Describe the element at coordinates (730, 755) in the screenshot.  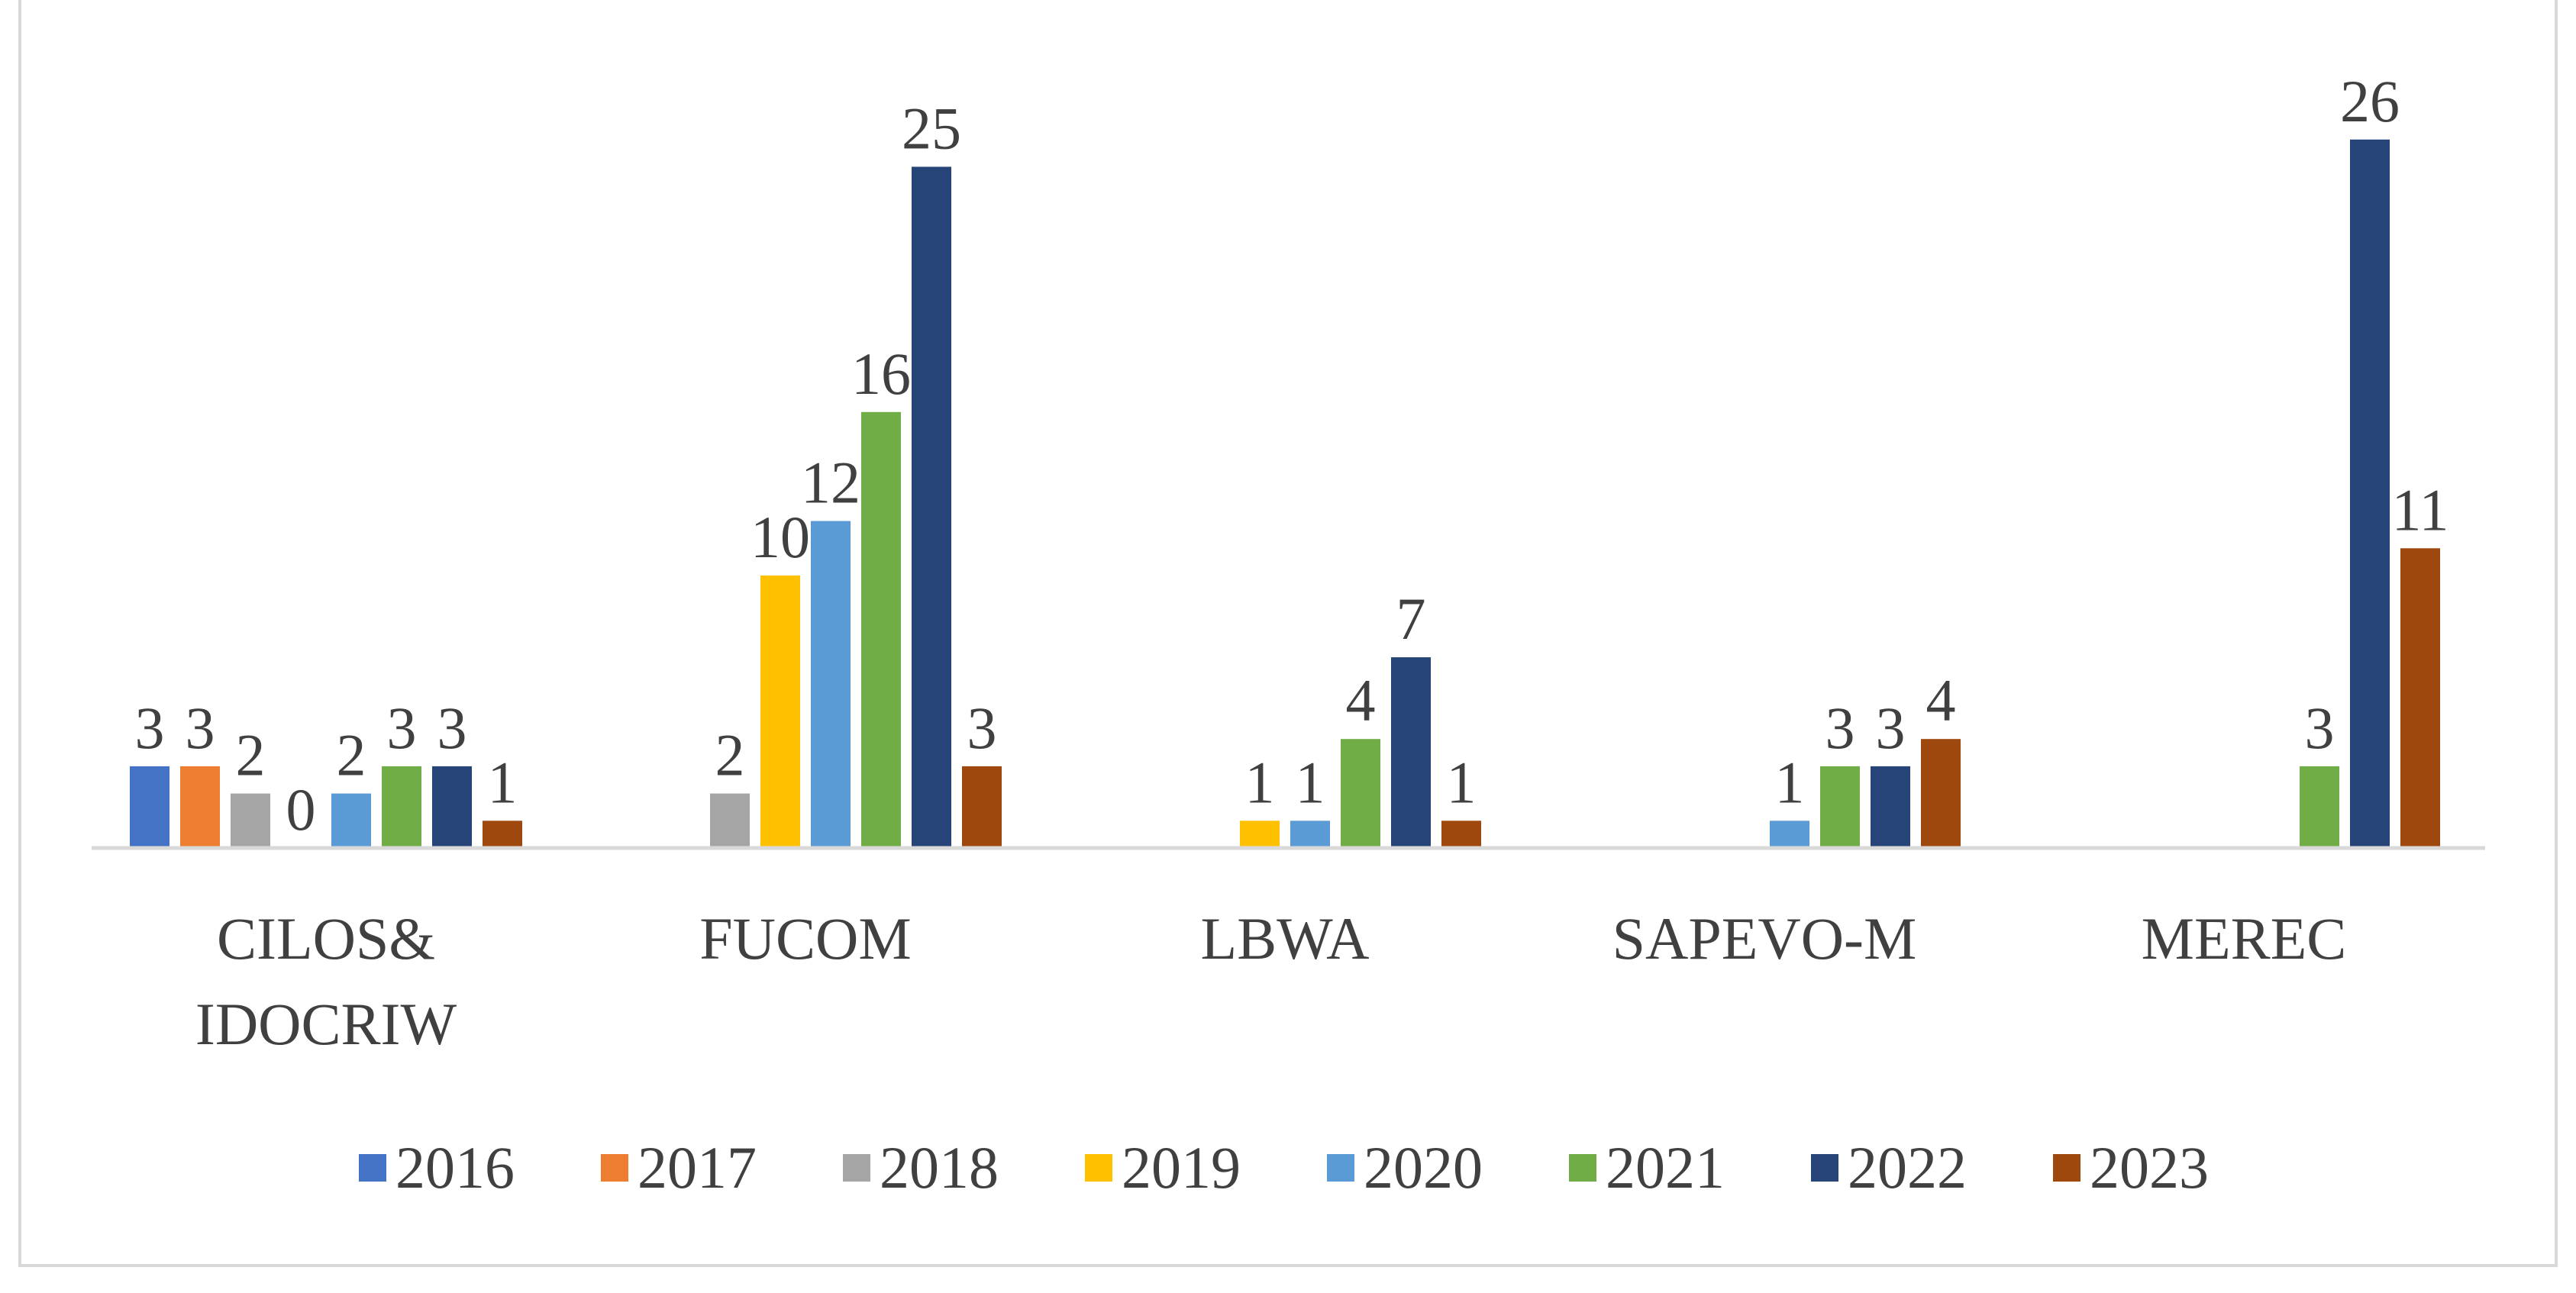
I see `data-label-fucom-2018: 2` at that location.